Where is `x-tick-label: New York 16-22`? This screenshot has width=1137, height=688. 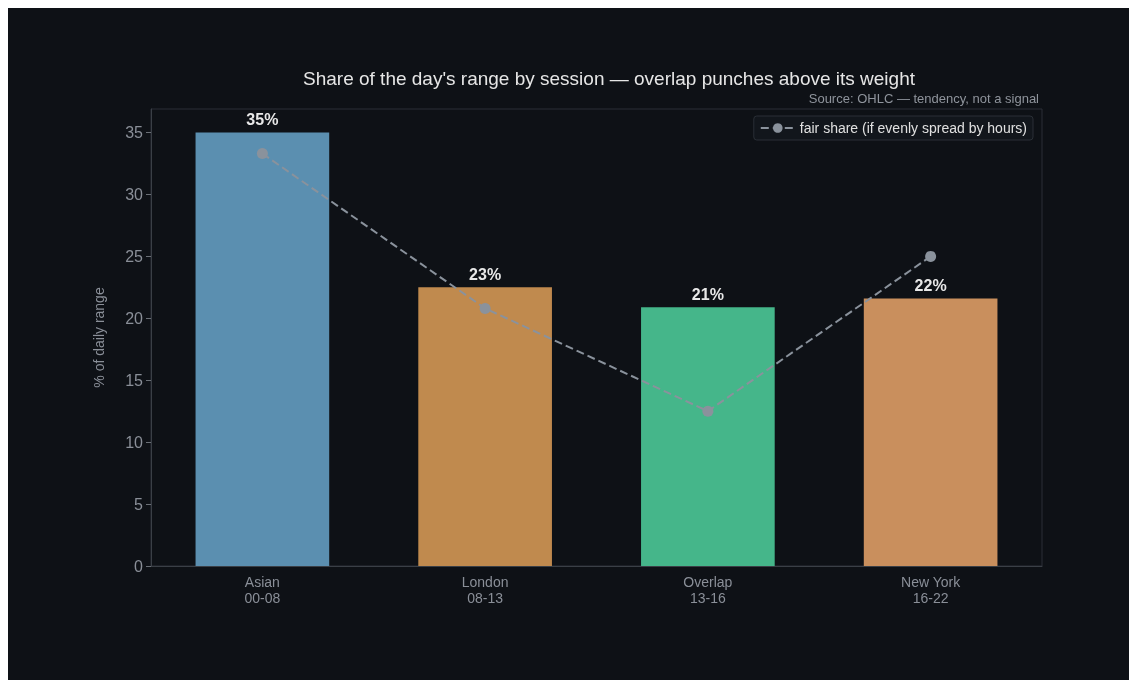 x-tick-label: New York 16-22 is located at coordinates (931, 590).